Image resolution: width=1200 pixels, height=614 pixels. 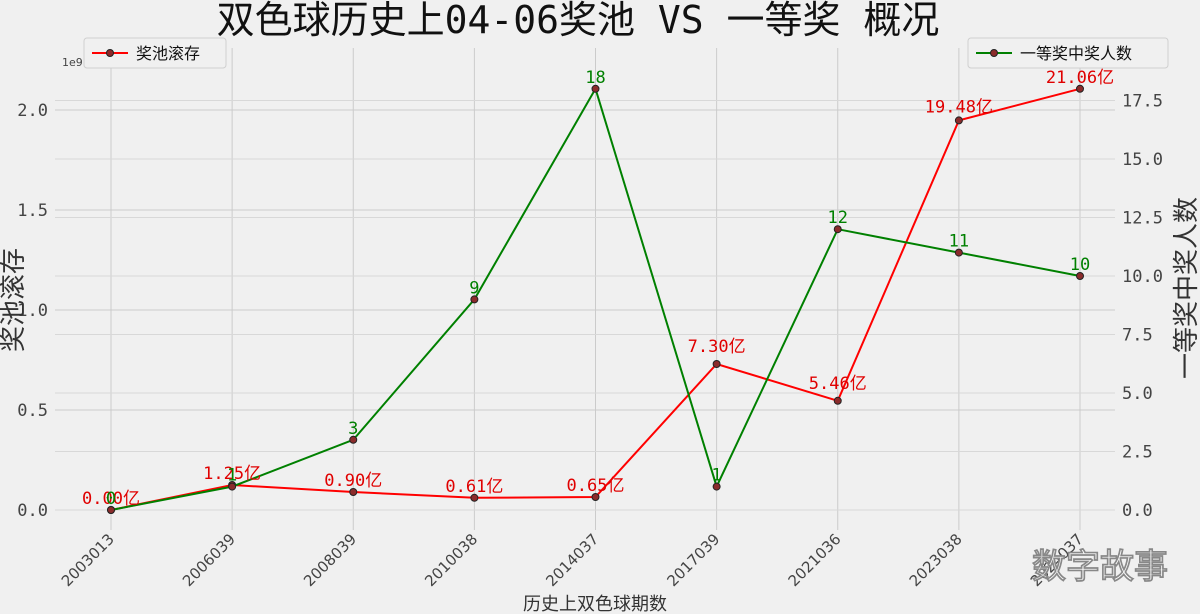 I want to click on y-tick-label-left: 1.0, so click(x=32, y=311).